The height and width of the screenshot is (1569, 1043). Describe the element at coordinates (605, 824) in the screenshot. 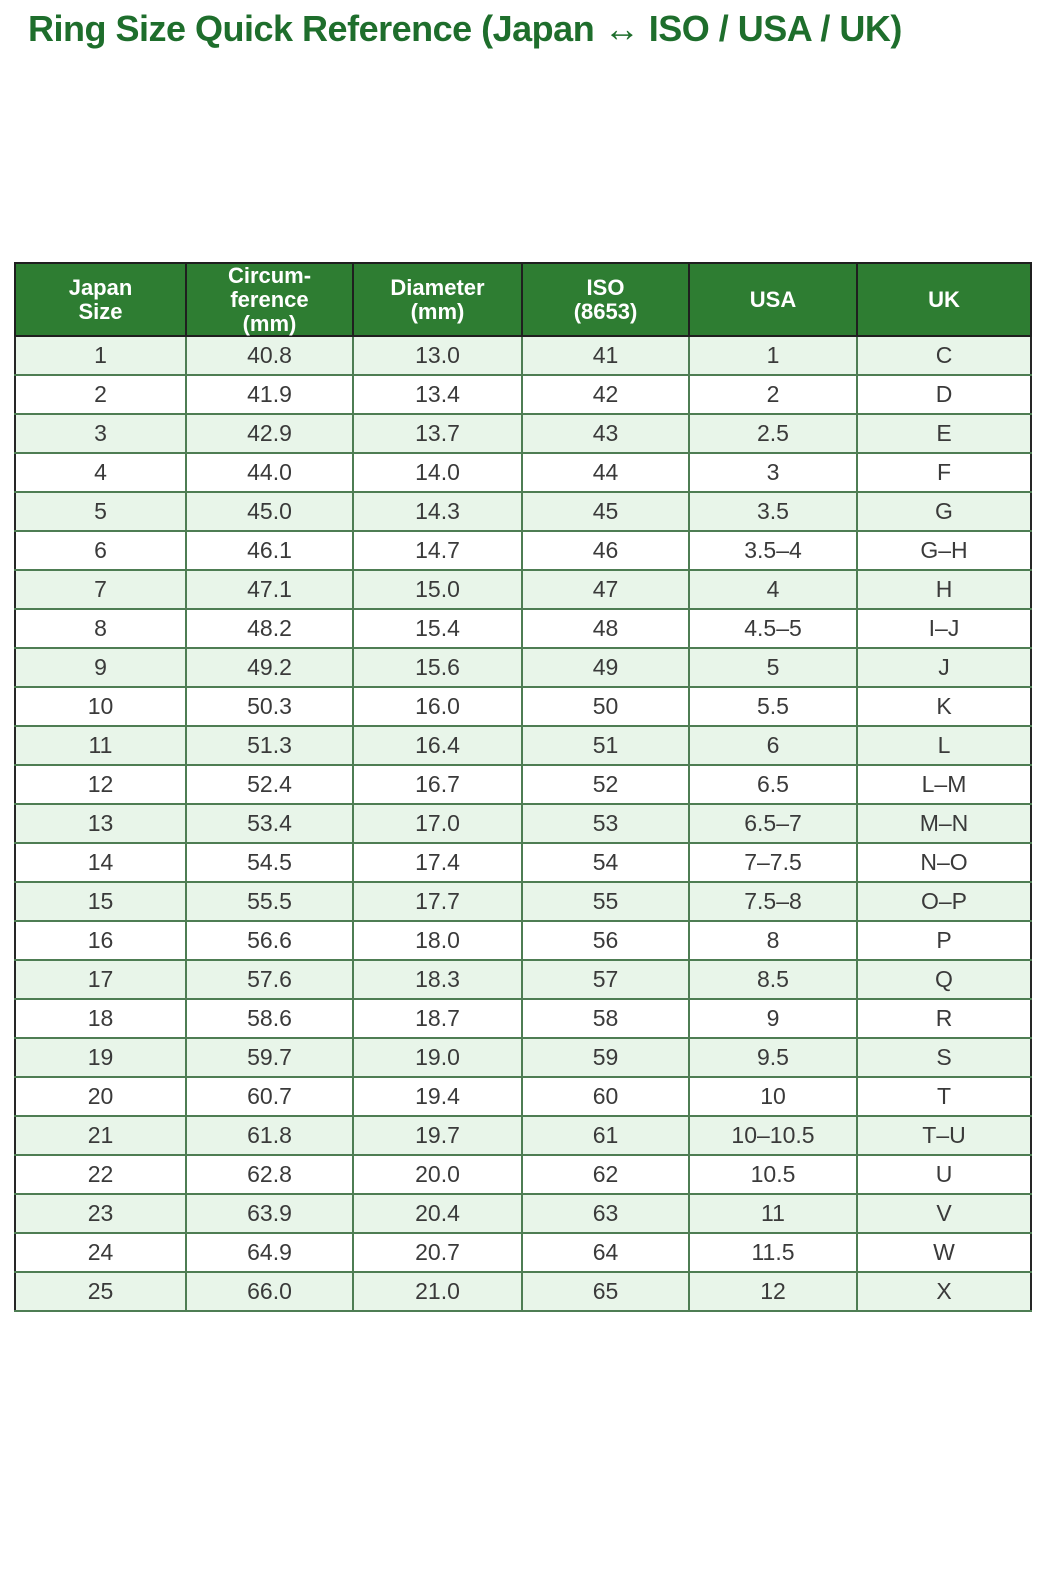

I see `table-cell: 53` at that location.